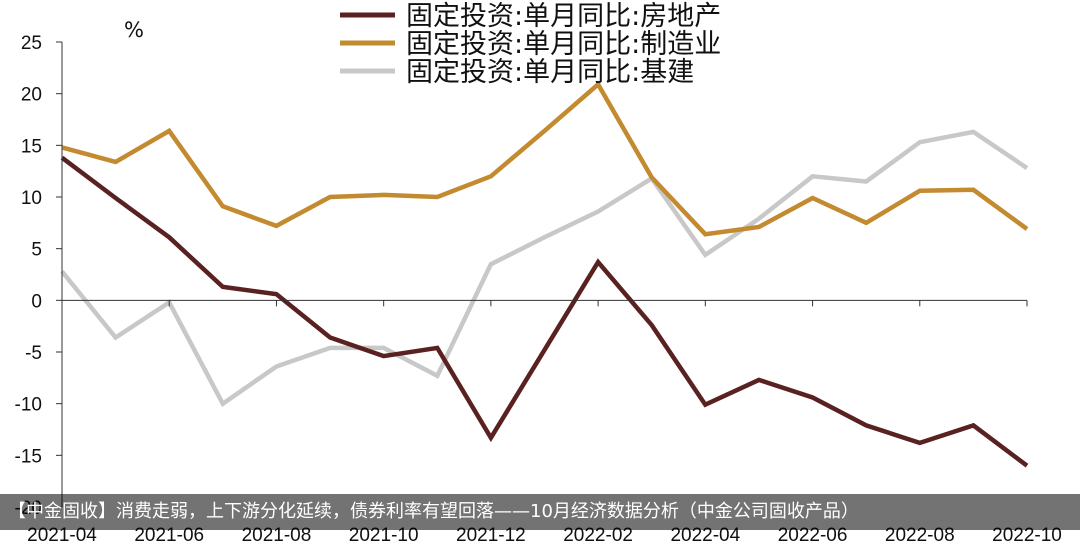 This screenshot has height=554, width=1080. I want to click on y-tick-label: 25, so click(31, 43).